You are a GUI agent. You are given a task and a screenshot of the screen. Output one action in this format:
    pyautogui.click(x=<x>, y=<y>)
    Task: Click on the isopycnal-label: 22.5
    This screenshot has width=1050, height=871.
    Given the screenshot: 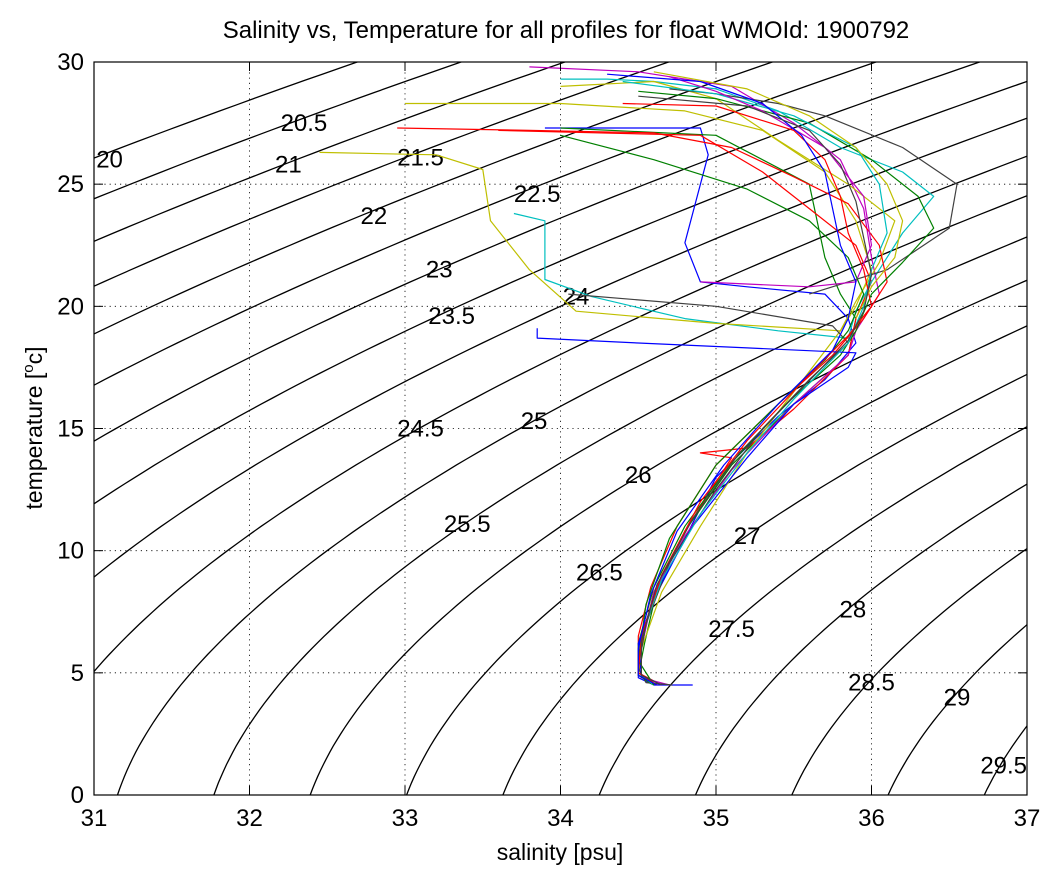 What is the action you would take?
    pyautogui.click(x=537, y=194)
    